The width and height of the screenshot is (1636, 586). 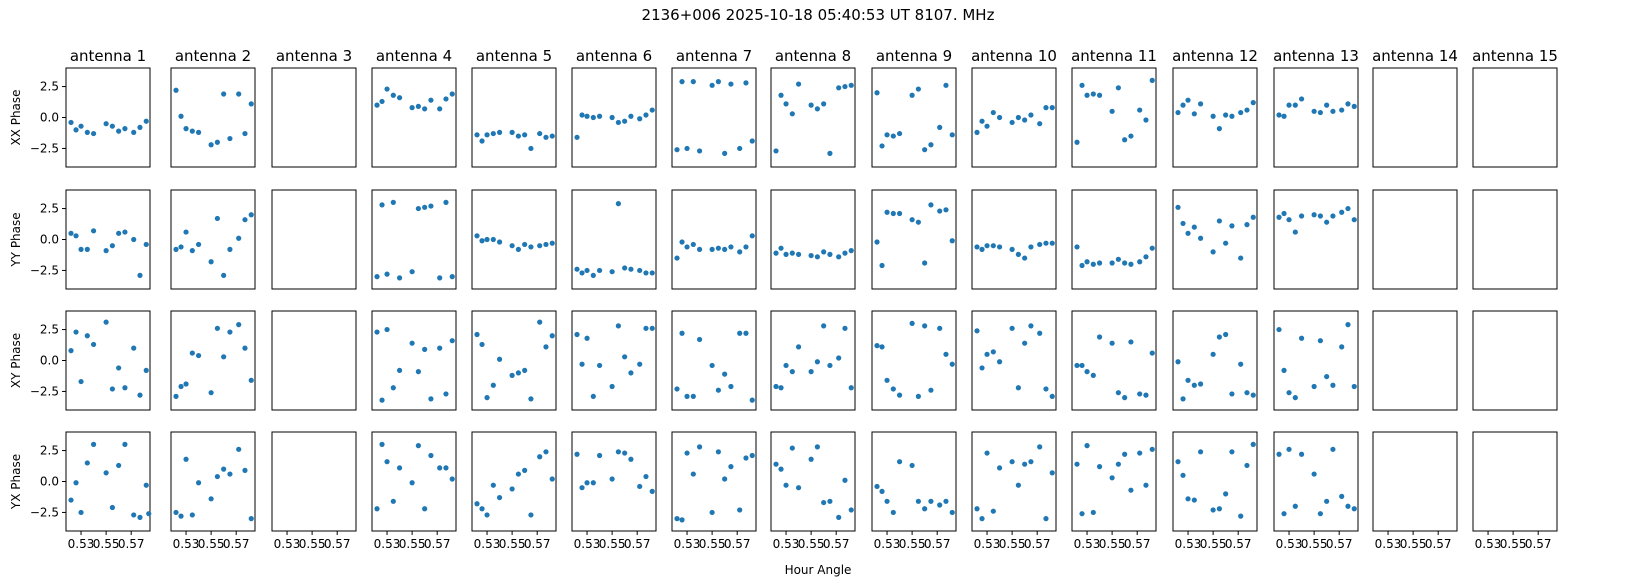 I want to click on panel-frame-r4-c7, so click(x=714, y=481).